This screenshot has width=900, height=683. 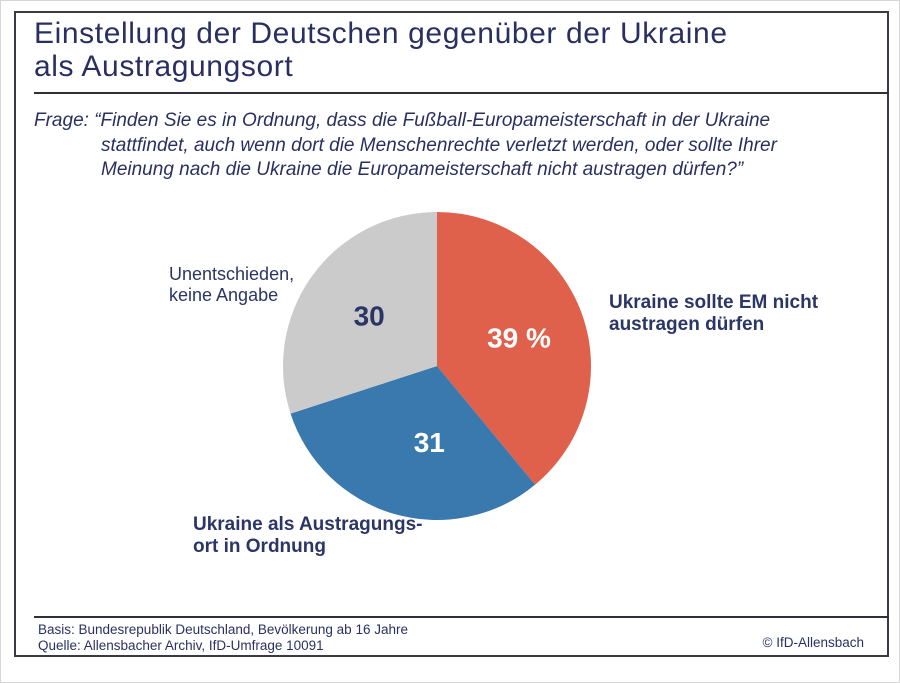 What do you see at coordinates (369, 316) in the screenshot?
I see `pie-value-label-2: 30` at bounding box center [369, 316].